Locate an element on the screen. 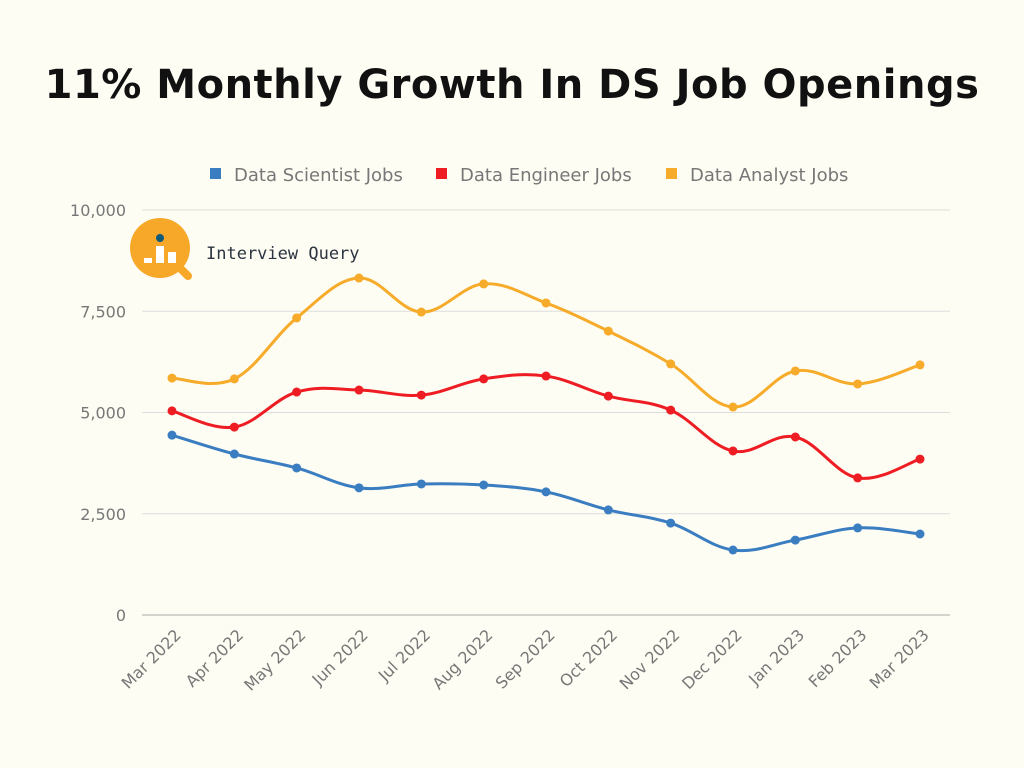 The image size is (1024, 768). x-tick-label: Jun 2022 is located at coordinates (340, 657).